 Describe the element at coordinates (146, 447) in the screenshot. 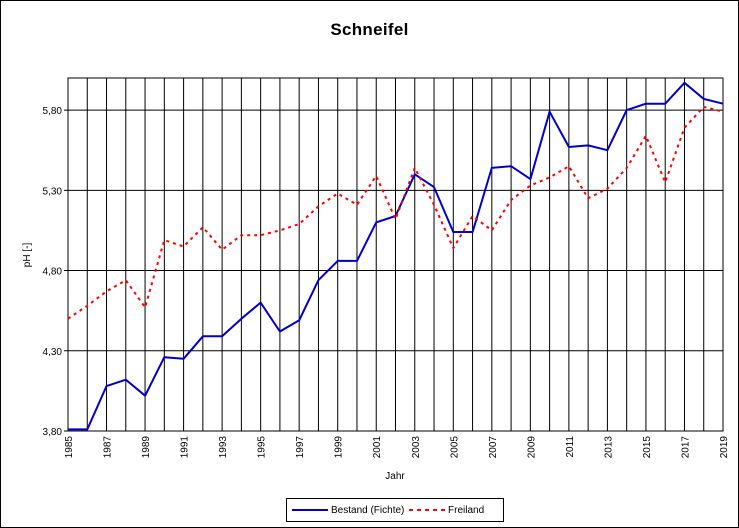

I see `x-tick-label: 1989` at that location.